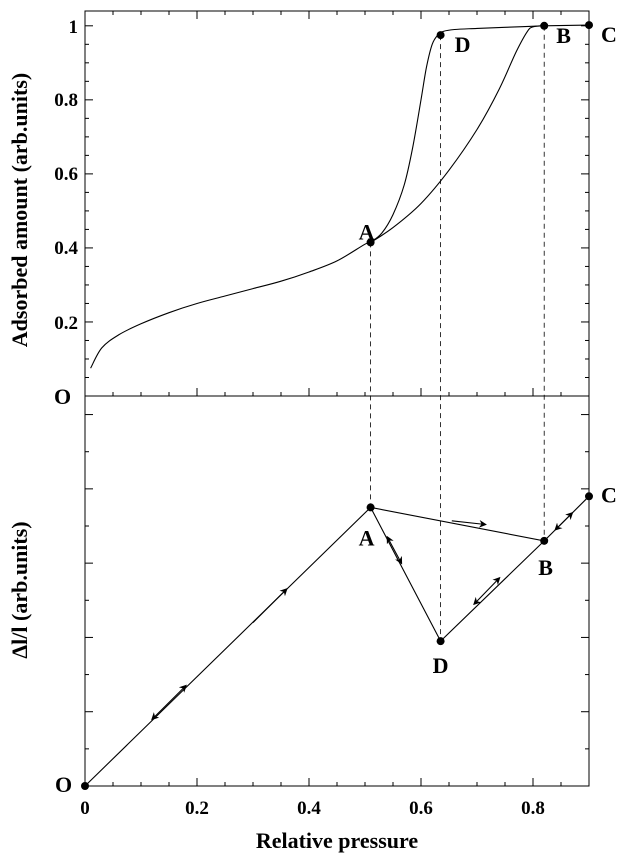  What do you see at coordinates (74, 27) in the screenshot?
I see `y-tick-label-1: 1` at bounding box center [74, 27].